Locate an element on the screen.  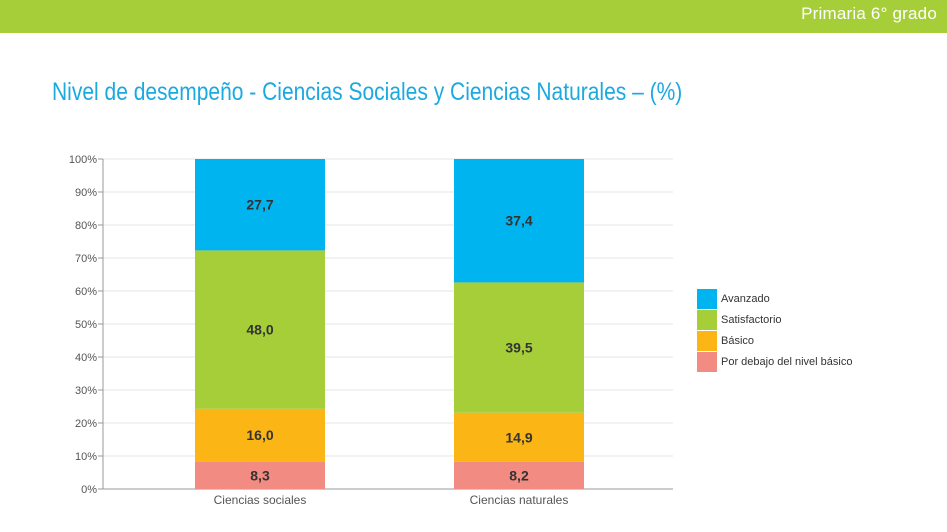
y-tick-label: 70% is located at coordinates (86, 259).